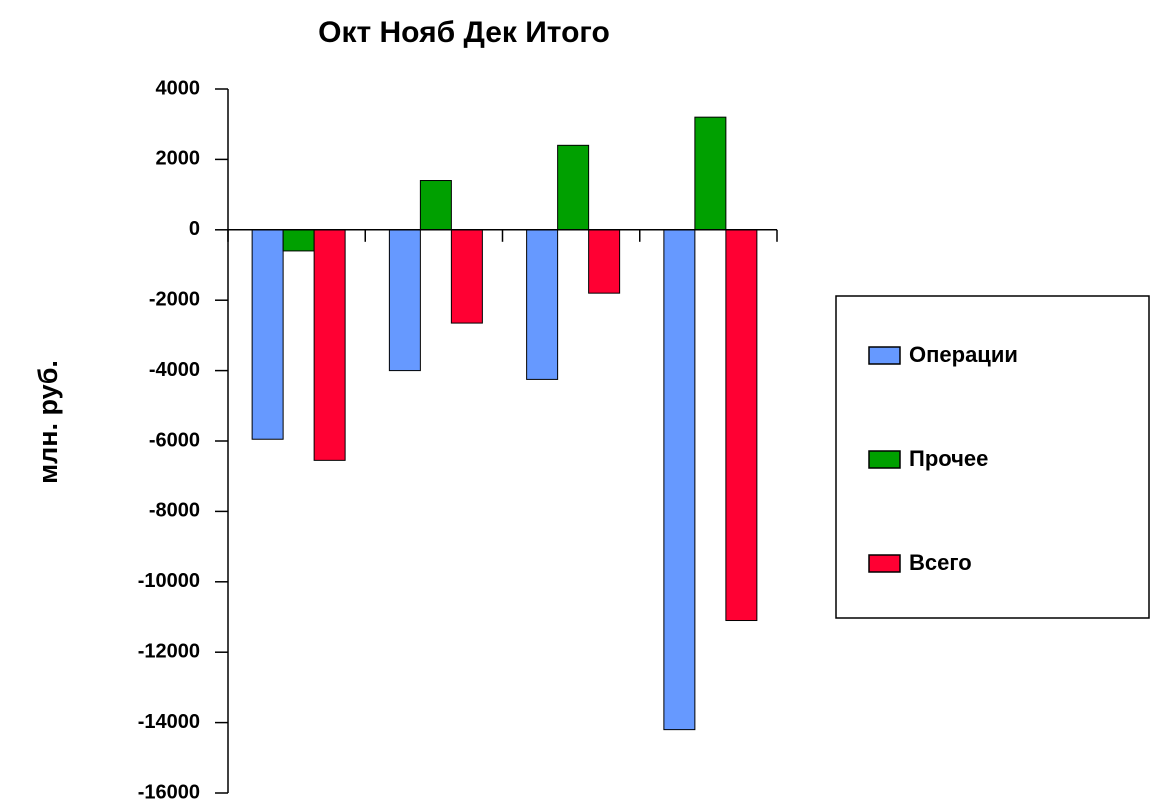 The height and width of the screenshot is (802, 1150). What do you see at coordinates (464, 32) in the screenshot?
I see `chart-title: Окт Нояб Дек Итого` at bounding box center [464, 32].